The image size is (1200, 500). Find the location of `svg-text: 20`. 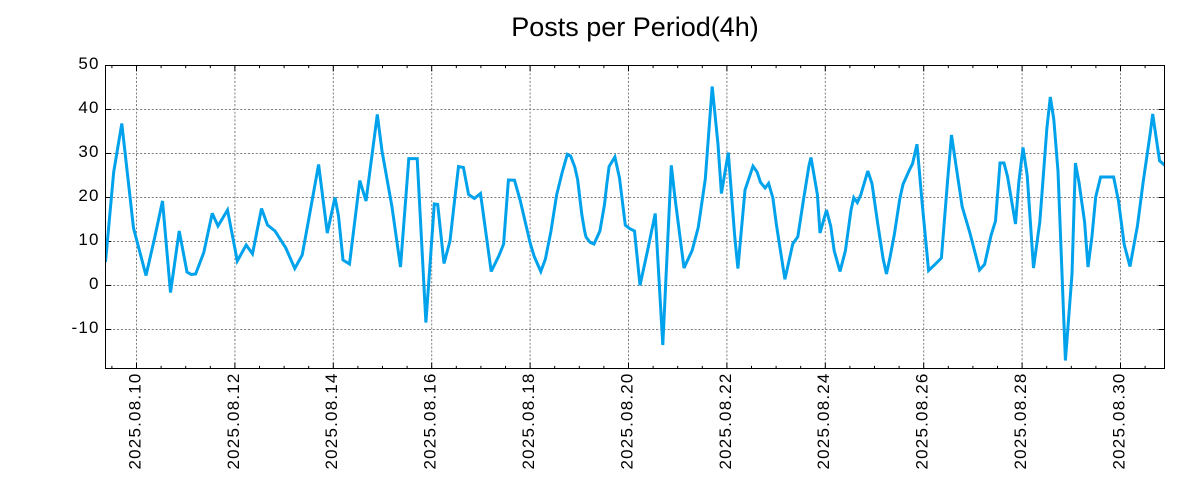

svg-text: 20 is located at coordinates (88, 195).